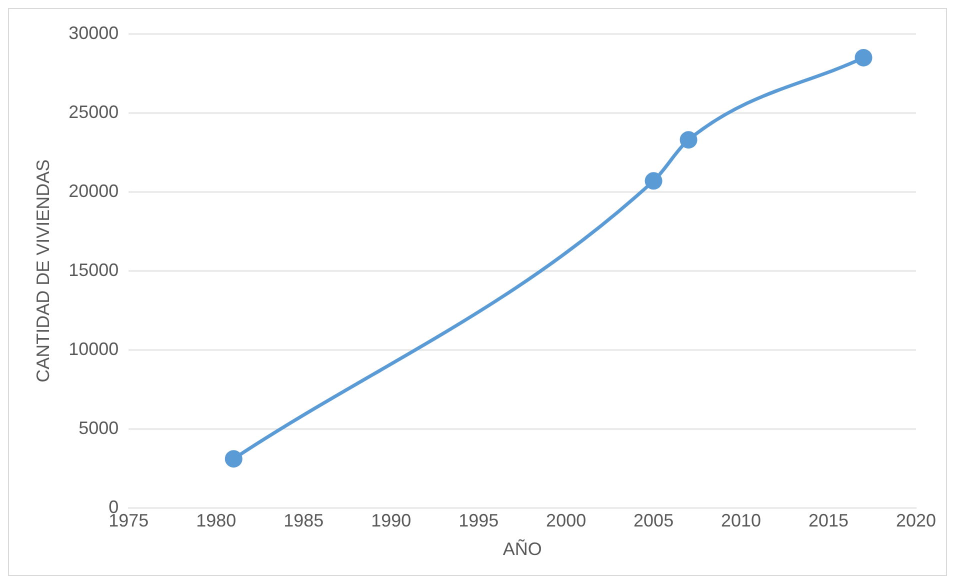  Describe the element at coordinates (216, 520) in the screenshot. I see `x-tick-label: 1980` at that location.